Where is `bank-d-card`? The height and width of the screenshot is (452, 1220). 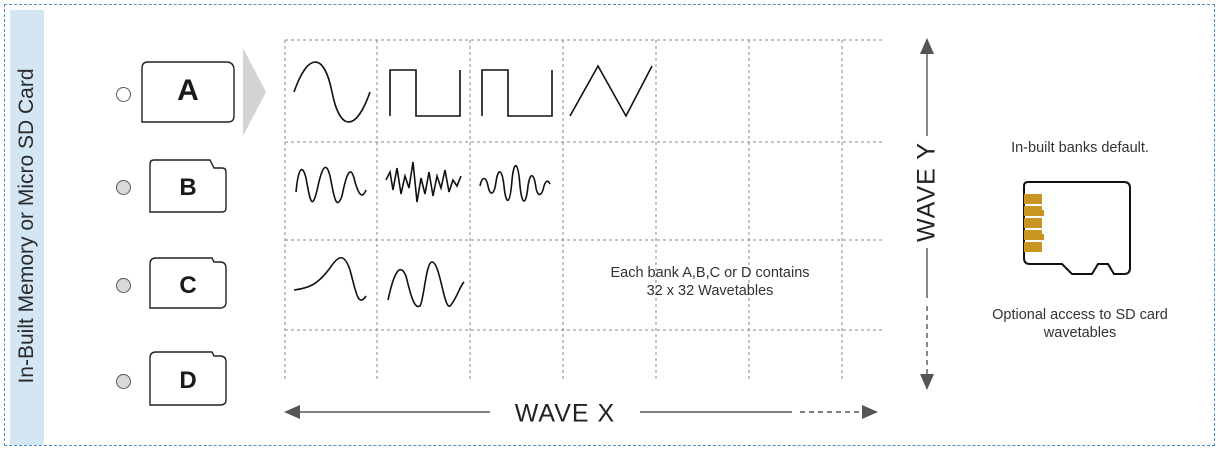
bank-d-card is located at coordinates (188, 378).